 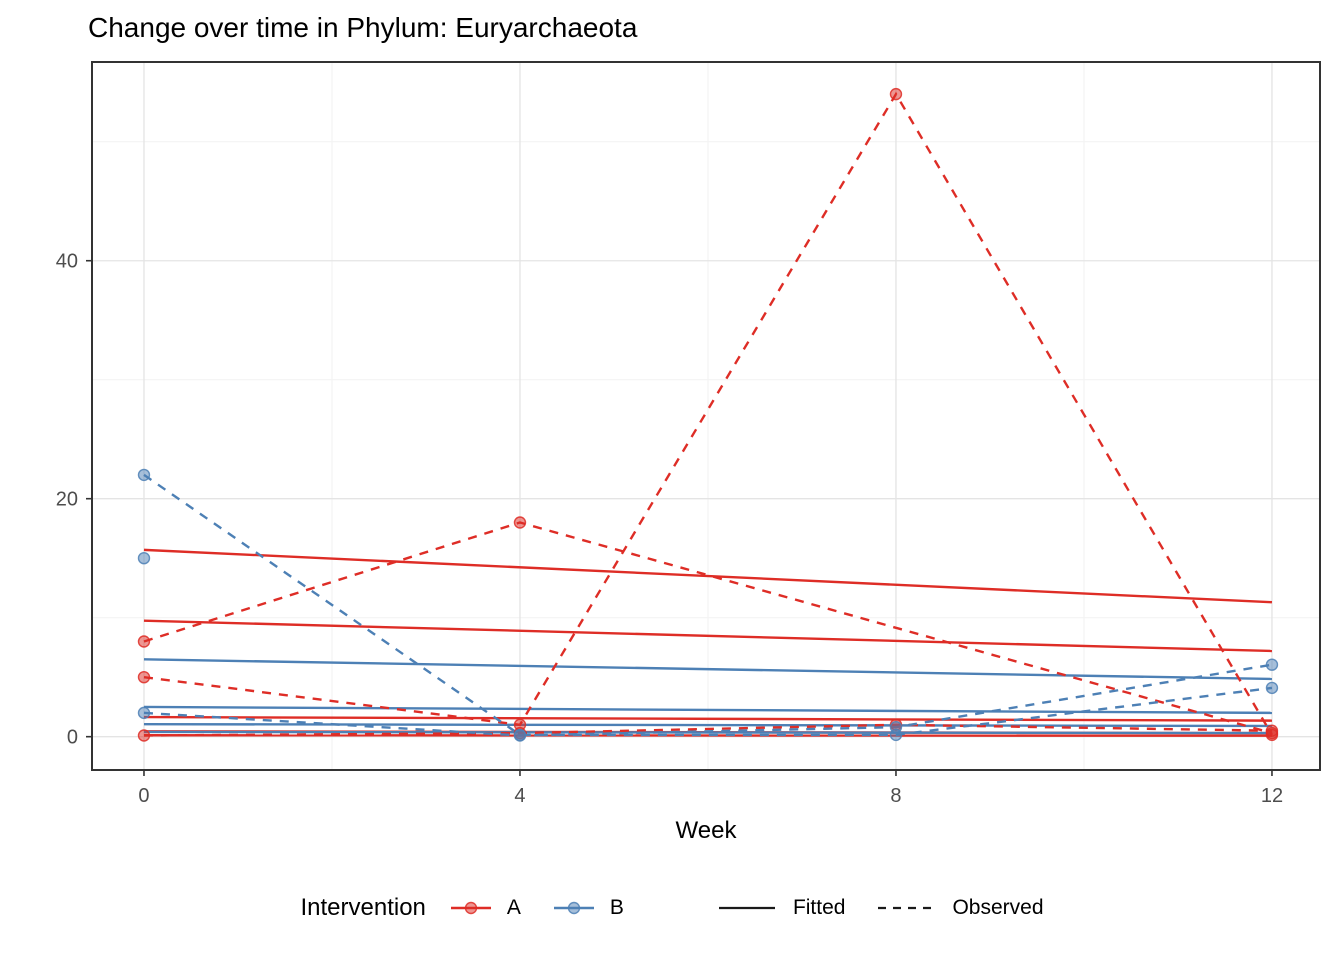 I want to click on observed-line-b, so click(x=708, y=700).